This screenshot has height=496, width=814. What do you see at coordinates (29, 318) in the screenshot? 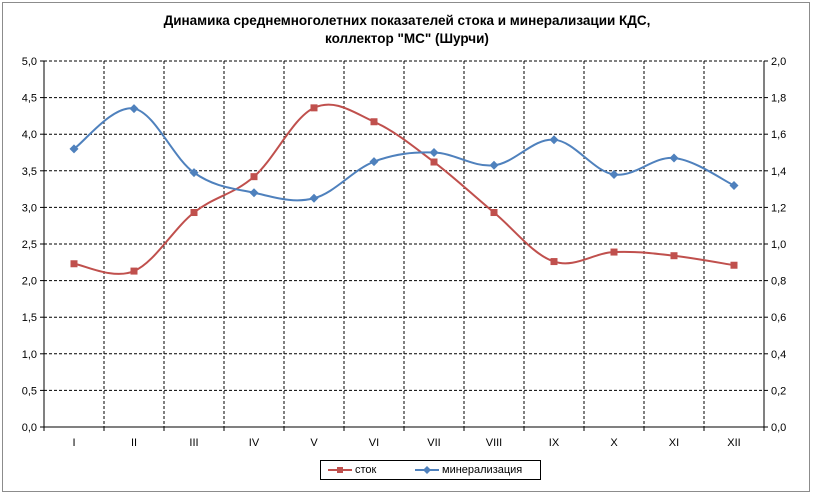
I see `left-tick-label: 1,5` at bounding box center [29, 318].